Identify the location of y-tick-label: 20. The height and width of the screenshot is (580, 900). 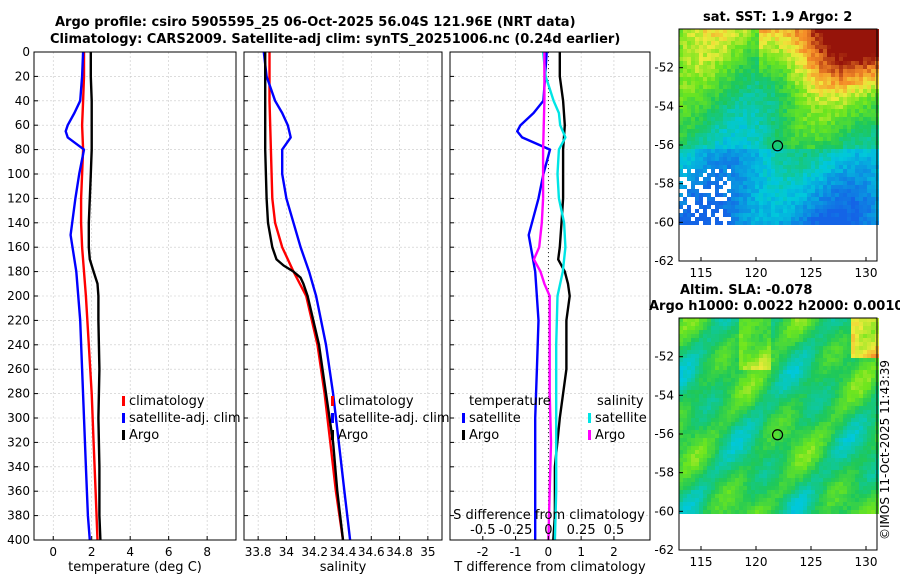
(22, 76).